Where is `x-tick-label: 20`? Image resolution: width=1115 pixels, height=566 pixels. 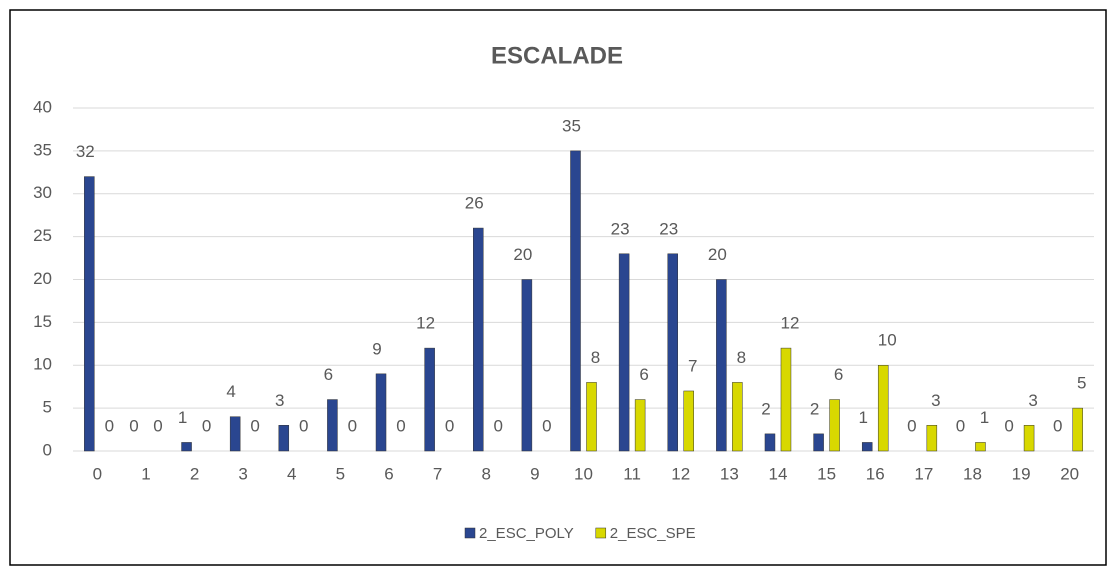 x-tick-label: 20 is located at coordinates (1069, 473).